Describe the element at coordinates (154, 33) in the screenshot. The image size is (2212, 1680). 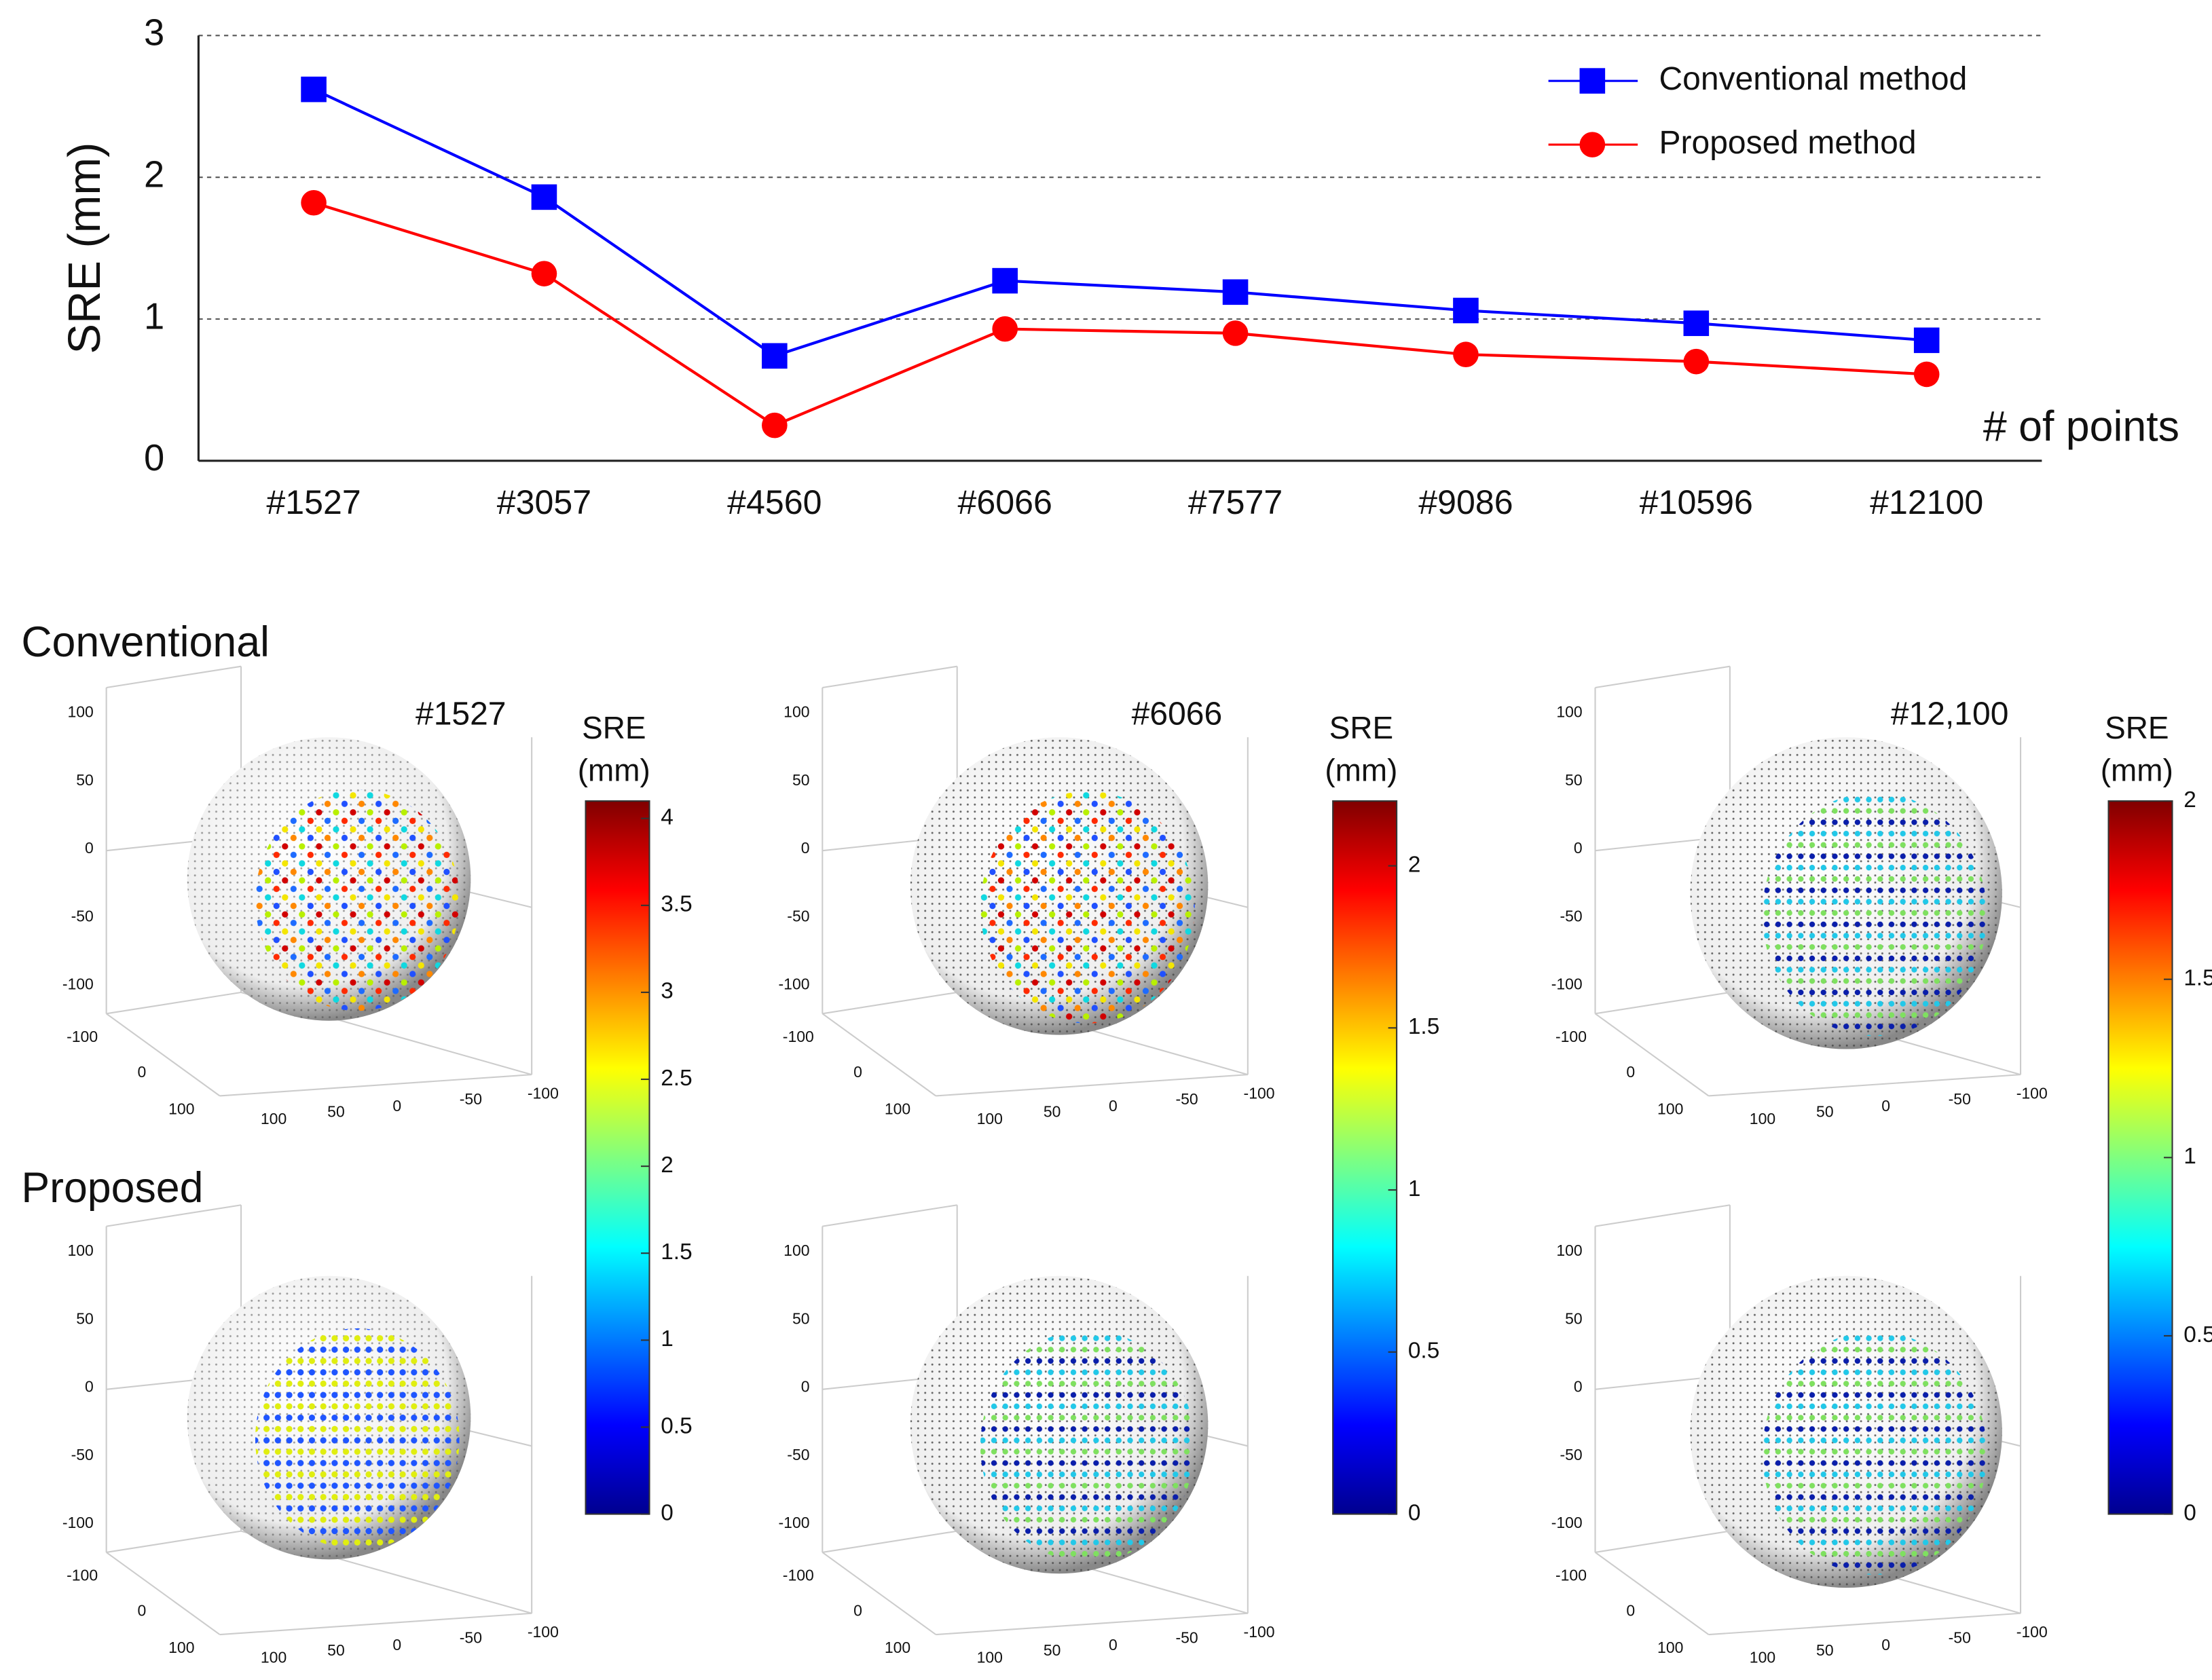
I see `y-tick-label: 3` at that location.